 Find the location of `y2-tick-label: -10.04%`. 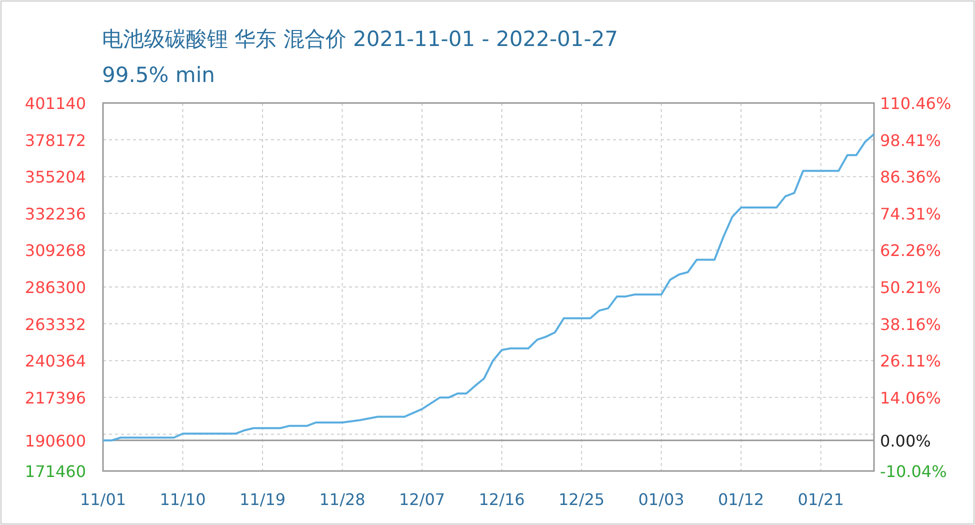

y2-tick-label: -10.04% is located at coordinates (913, 471).